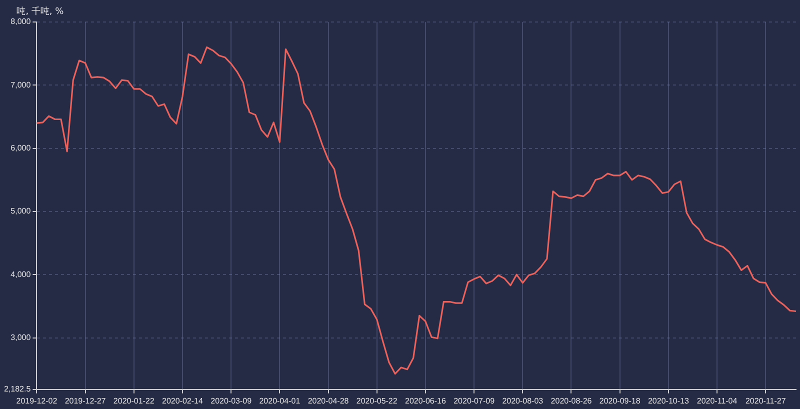 This screenshot has height=409, width=800. Describe the element at coordinates (425, 401) in the screenshot. I see `x-tick-label: 2020-06-16` at that location.